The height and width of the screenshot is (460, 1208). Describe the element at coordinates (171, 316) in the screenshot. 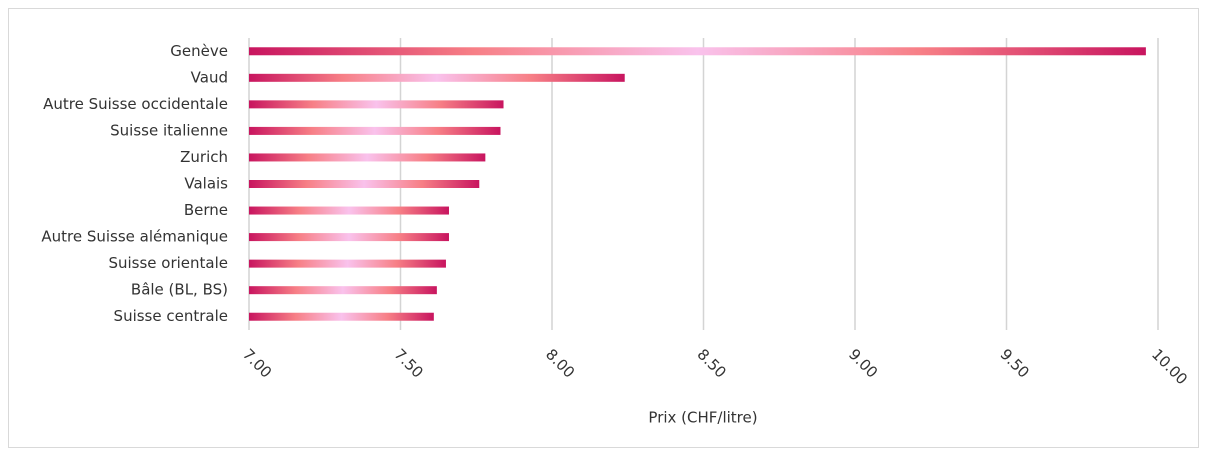

I see `y-tick-label: Suisse centrale` at that location.